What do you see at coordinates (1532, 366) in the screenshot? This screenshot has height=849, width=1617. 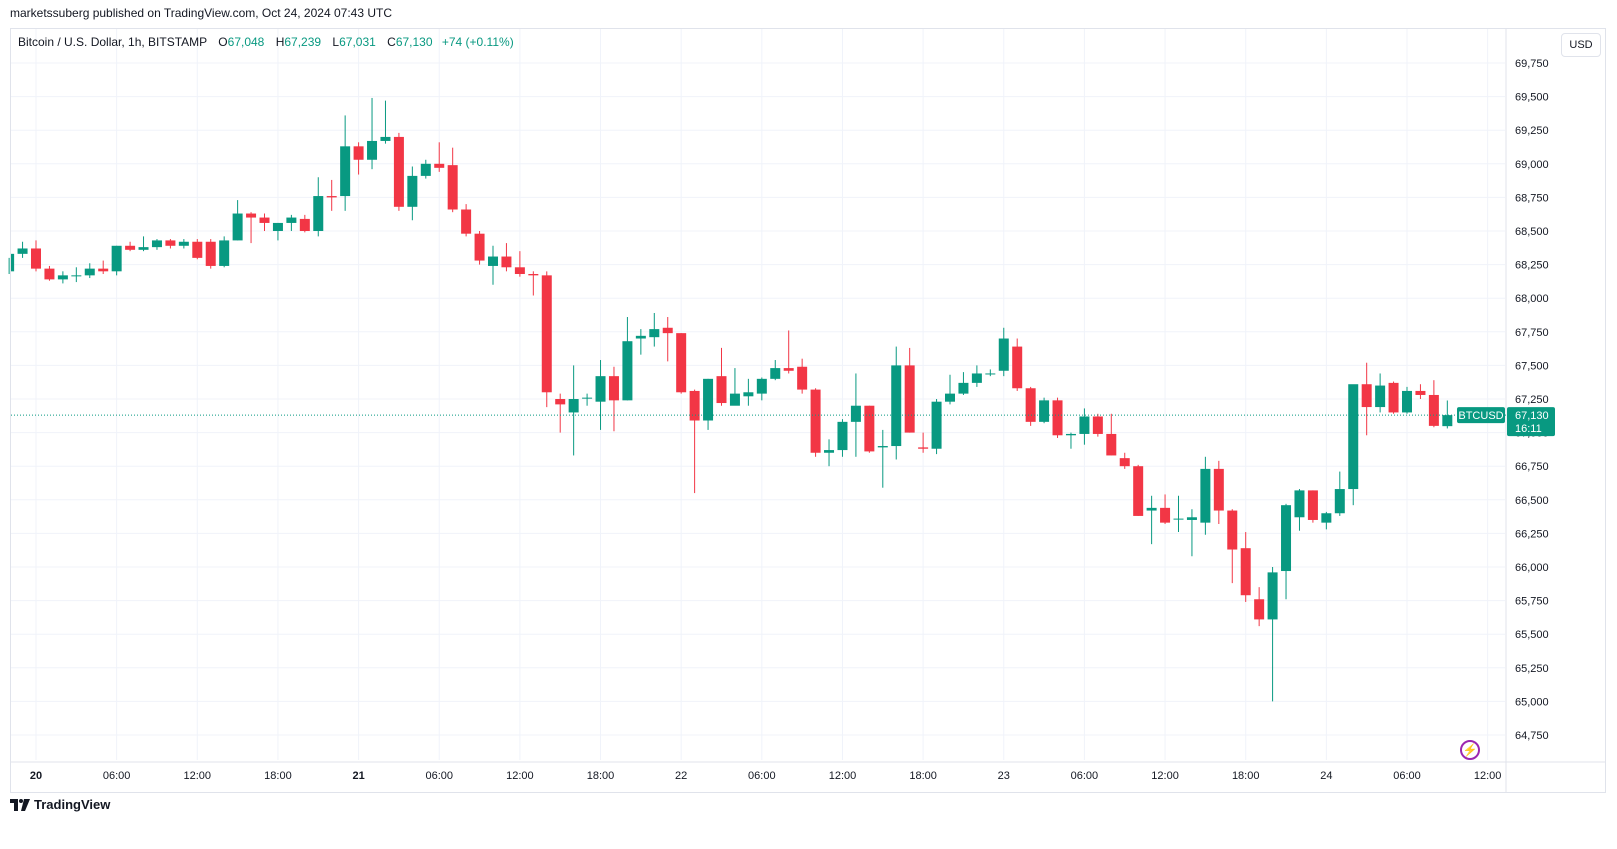 I see `y-tick-label: 67,500` at bounding box center [1532, 366].